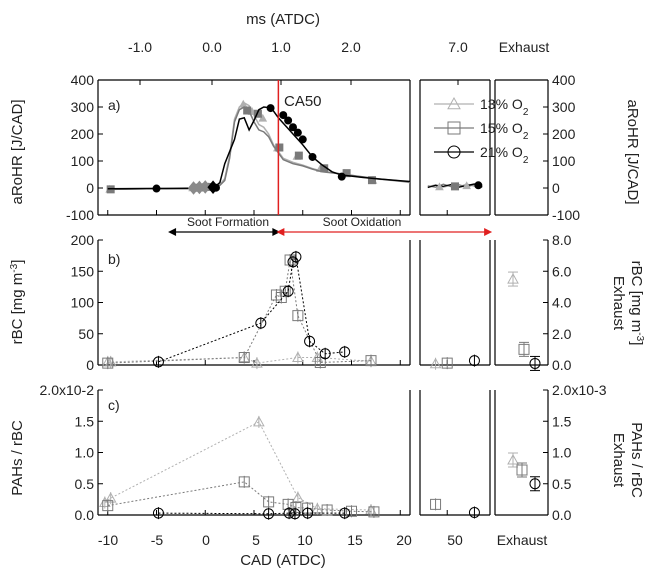 The height and width of the screenshot is (573, 655). I want to click on panel-a-ylabel-left: aRoHR [J/CAD], so click(17, 151).